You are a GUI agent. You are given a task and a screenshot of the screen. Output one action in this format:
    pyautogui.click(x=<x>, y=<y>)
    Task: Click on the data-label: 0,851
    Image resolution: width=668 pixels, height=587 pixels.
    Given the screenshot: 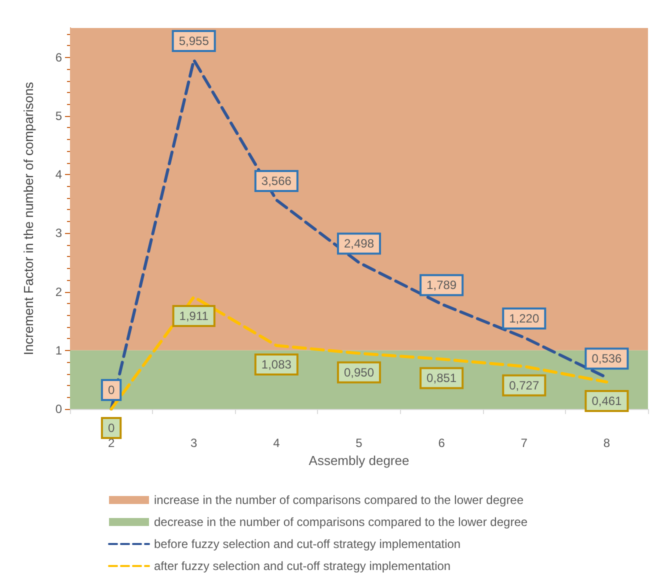 What is the action you would take?
    pyautogui.click(x=441, y=378)
    